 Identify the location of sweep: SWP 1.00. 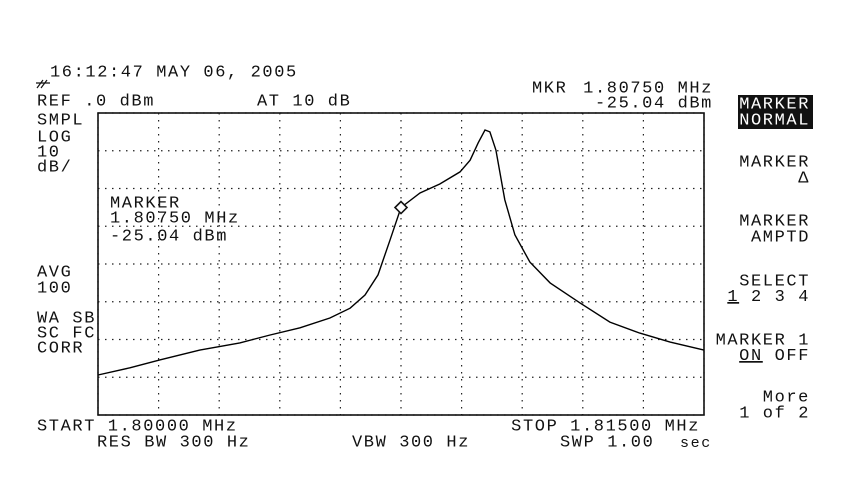
(607, 442).